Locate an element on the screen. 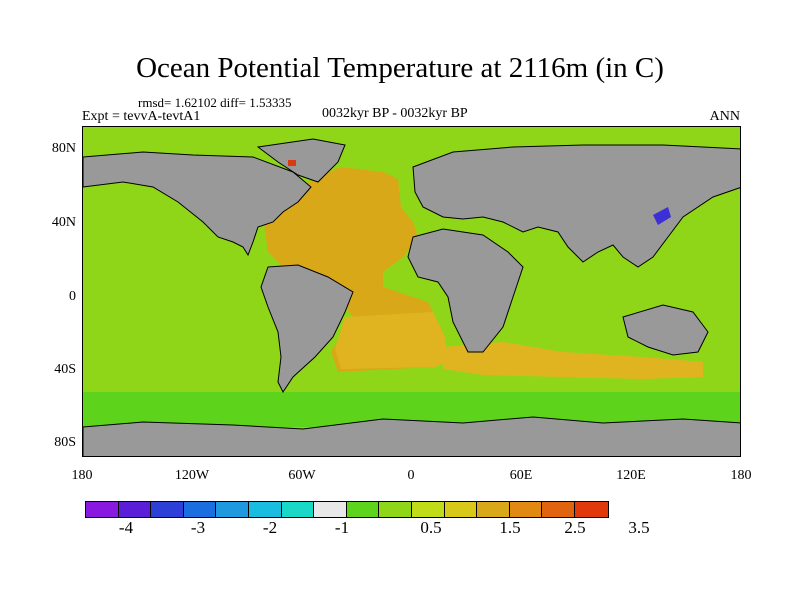 Image resolution: width=800 pixels, height=600 pixels. colorbar-label: -2 is located at coordinates (270, 527).